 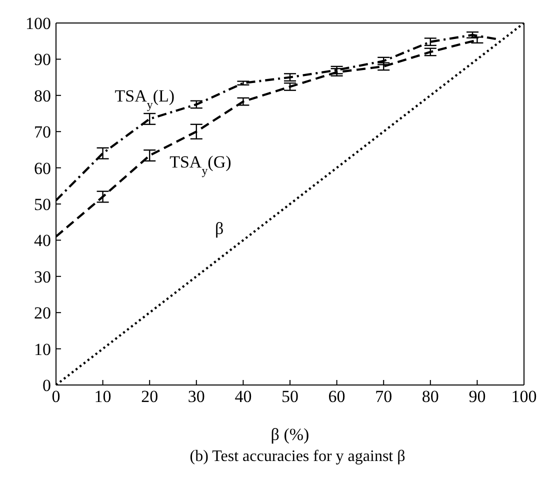 I want to click on x-tick-label: 60, so click(x=337, y=396).